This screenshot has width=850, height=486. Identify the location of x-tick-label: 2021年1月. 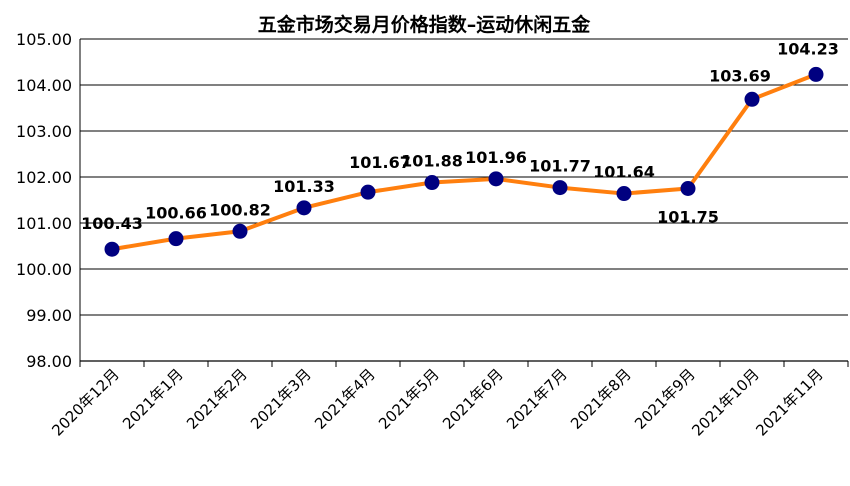
(153, 399).